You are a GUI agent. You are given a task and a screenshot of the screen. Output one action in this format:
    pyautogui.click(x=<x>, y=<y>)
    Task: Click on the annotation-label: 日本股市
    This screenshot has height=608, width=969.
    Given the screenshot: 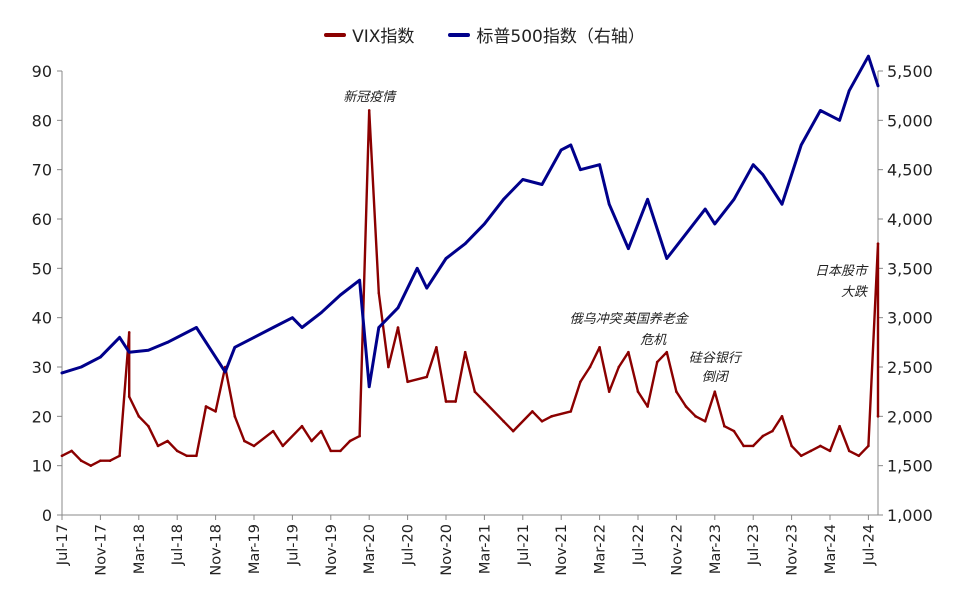 What is the action you would take?
    pyautogui.click(x=842, y=271)
    